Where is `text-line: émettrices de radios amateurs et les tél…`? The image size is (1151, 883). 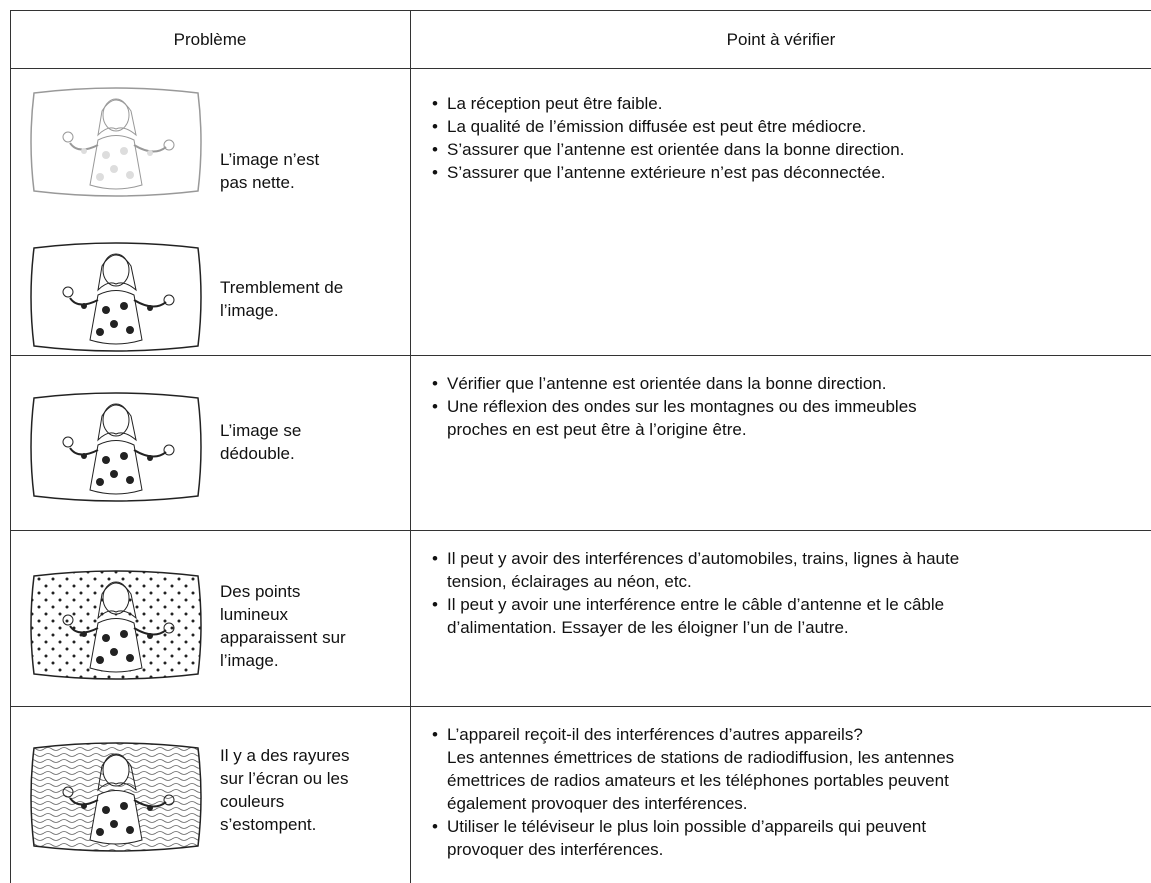 text-line: émettrices de radios amateurs et les tél… is located at coordinates (698, 780).